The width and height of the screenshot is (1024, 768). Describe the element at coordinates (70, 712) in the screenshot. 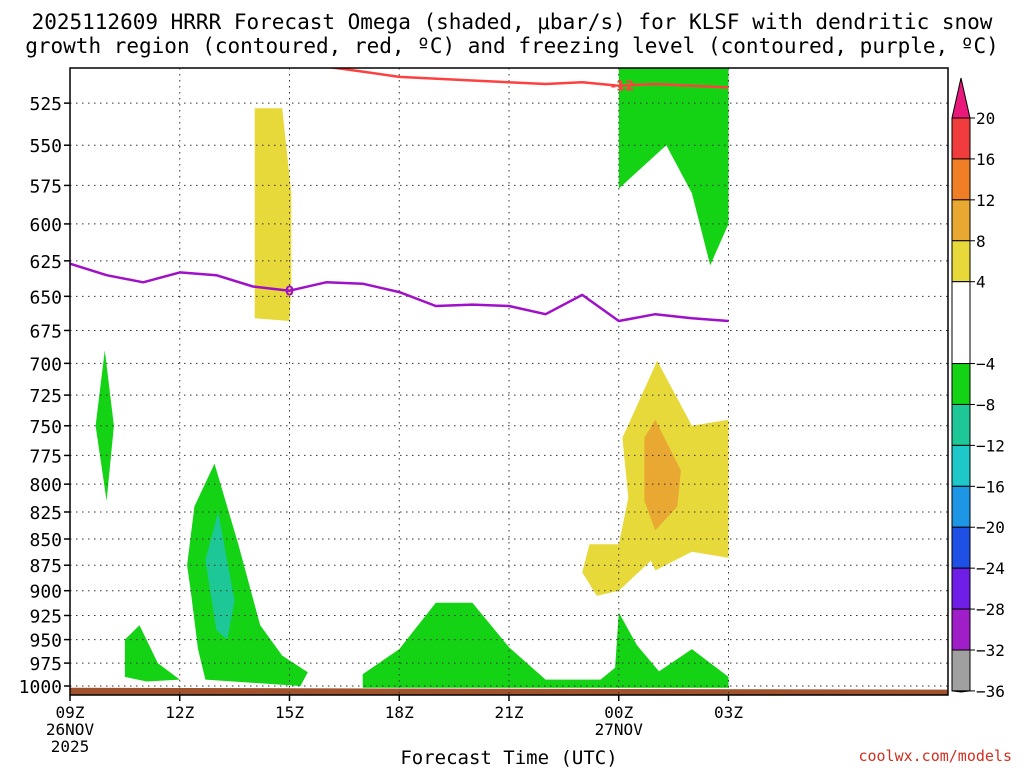

I see `x-tick-label-9-0: 09Z` at that location.